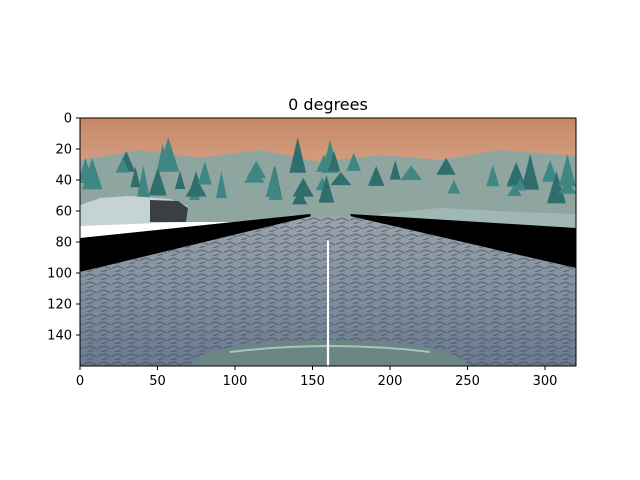 Image resolution: width=640 pixels, height=480 pixels. Describe the element at coordinates (63, 181) in the screenshot. I see `y-tick-label: 40` at that location.